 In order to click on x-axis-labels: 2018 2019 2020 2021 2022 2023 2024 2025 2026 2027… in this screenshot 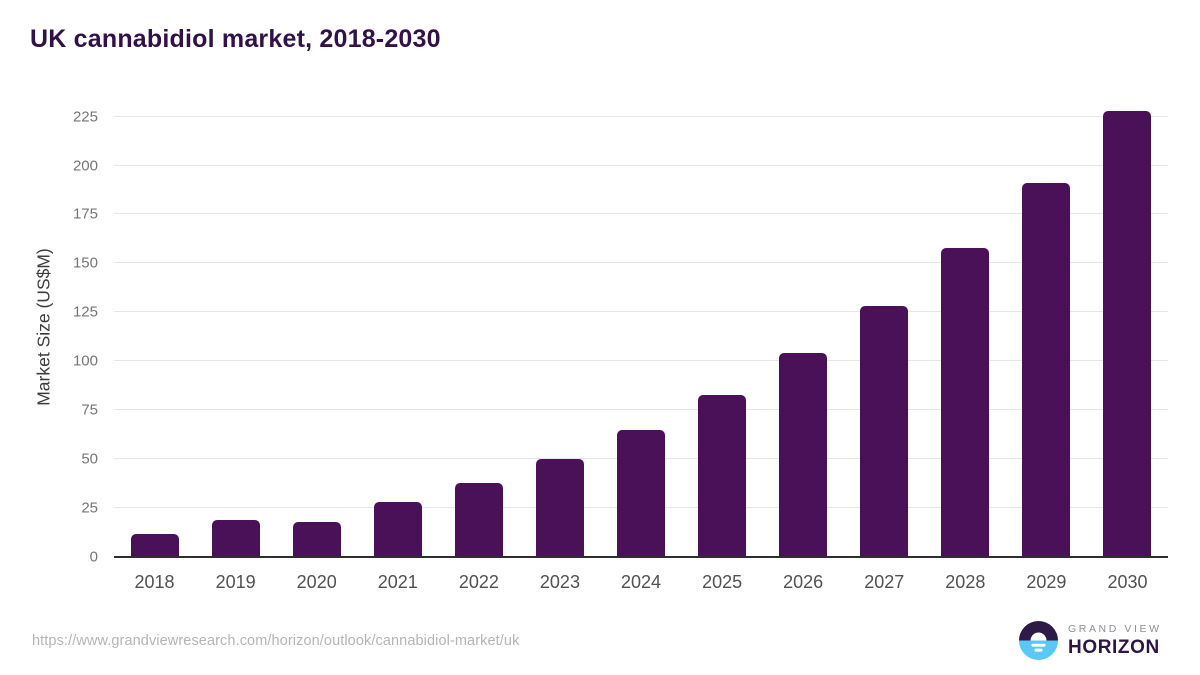, I will do `click(641, 582)`.